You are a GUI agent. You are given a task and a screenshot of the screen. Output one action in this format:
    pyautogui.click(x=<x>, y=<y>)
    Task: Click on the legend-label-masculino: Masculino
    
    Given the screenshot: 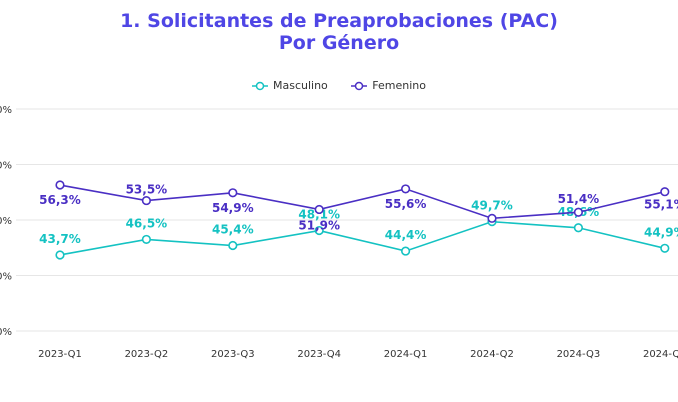 What is the action you would take?
    pyautogui.click(x=300, y=85)
    